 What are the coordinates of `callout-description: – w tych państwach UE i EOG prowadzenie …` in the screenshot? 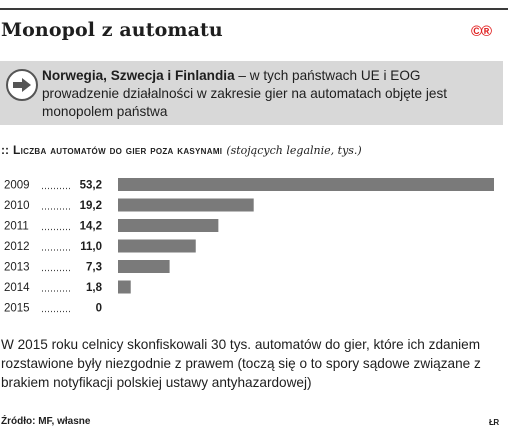 It's located at (245, 93).